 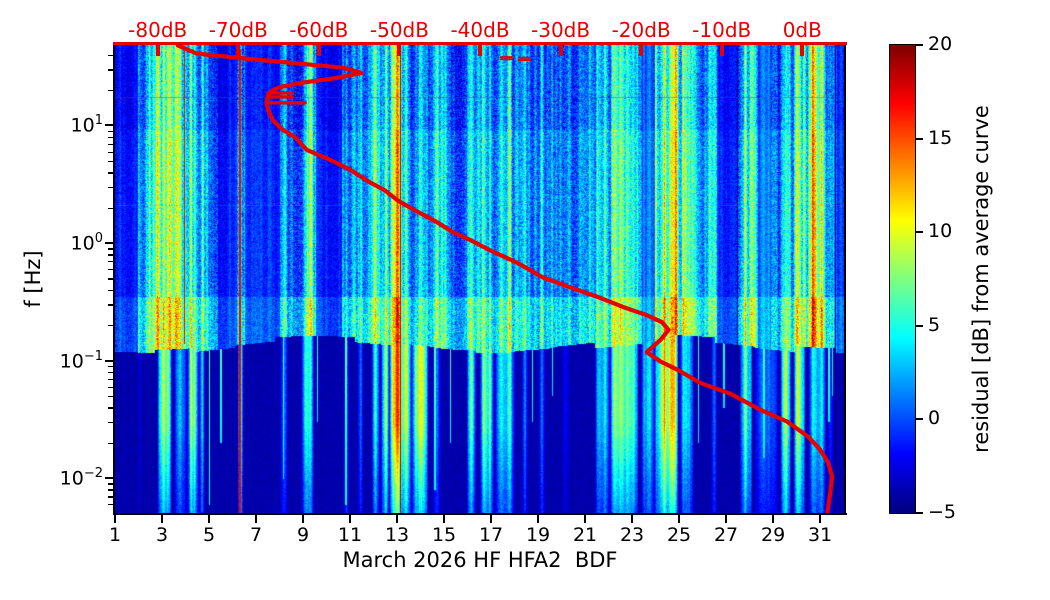 I want to click on x-tick-label: 5, so click(x=209, y=535).